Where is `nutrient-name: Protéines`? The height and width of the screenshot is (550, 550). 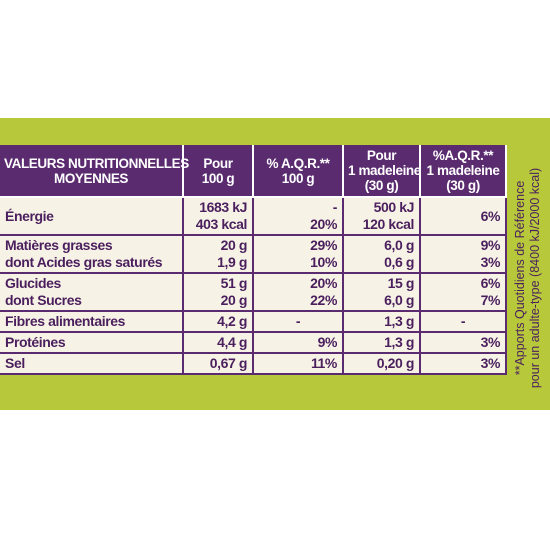
nutrient-name: Protéines is located at coordinates (92, 342).